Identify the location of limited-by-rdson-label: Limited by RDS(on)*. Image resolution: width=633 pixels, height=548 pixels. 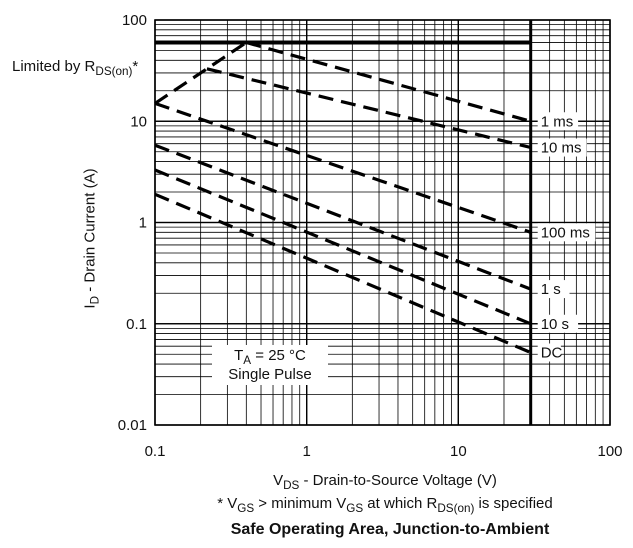
(75, 68).